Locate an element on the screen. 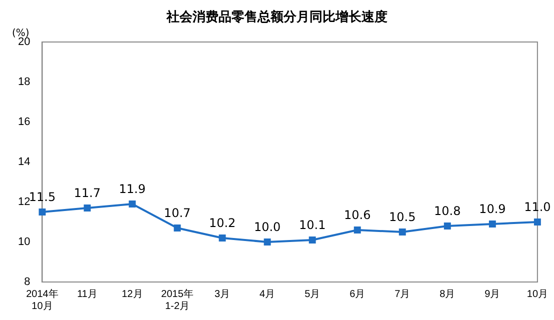 The image size is (554, 320). data-label: 11.5 is located at coordinates (42, 197).